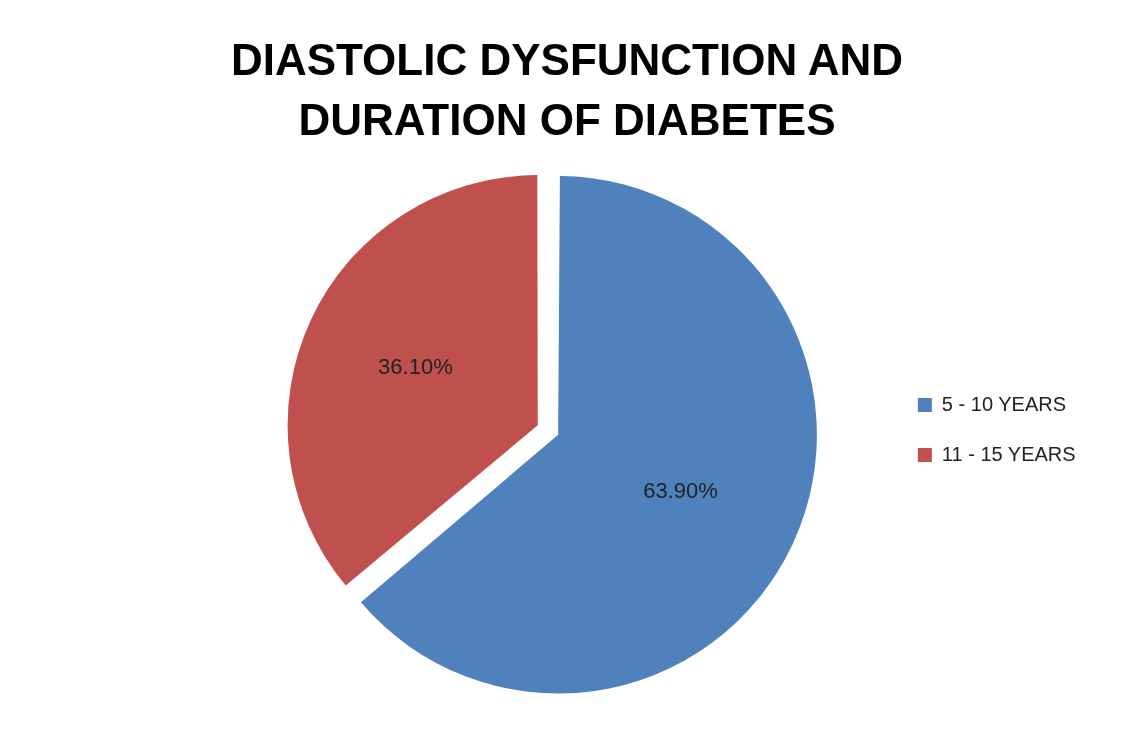 This screenshot has width=1134, height=742. I want to click on chart-title: DIASTOLIC DYSFUNCTION AND DURATION OF DIABETES, so click(567, 90).